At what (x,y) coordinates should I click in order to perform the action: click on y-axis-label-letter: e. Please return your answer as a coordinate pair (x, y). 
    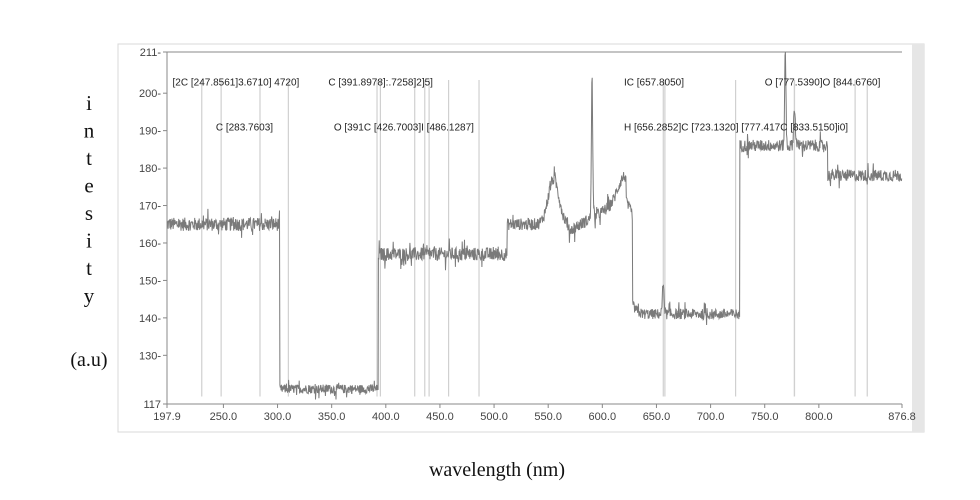
    Looking at the image, I should click on (88, 186).